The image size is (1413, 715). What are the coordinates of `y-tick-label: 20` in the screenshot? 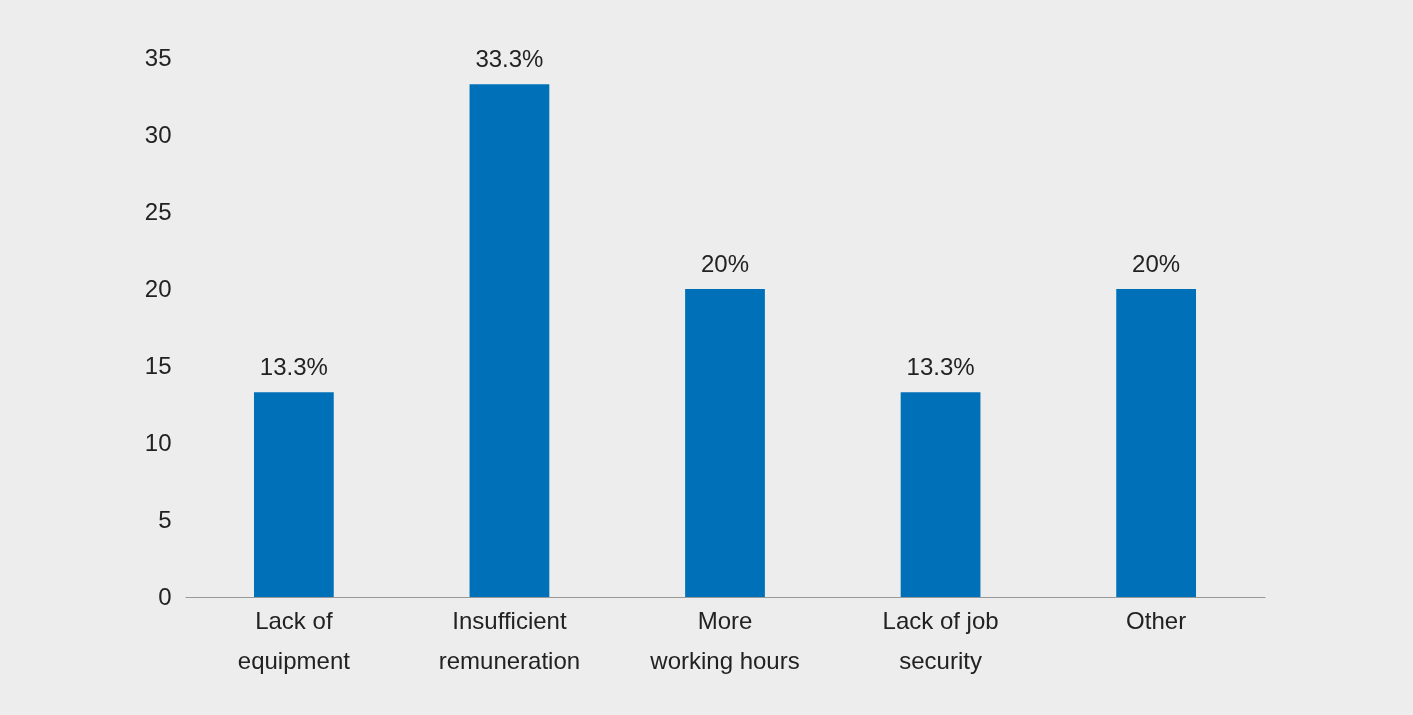 It's located at (158, 288).